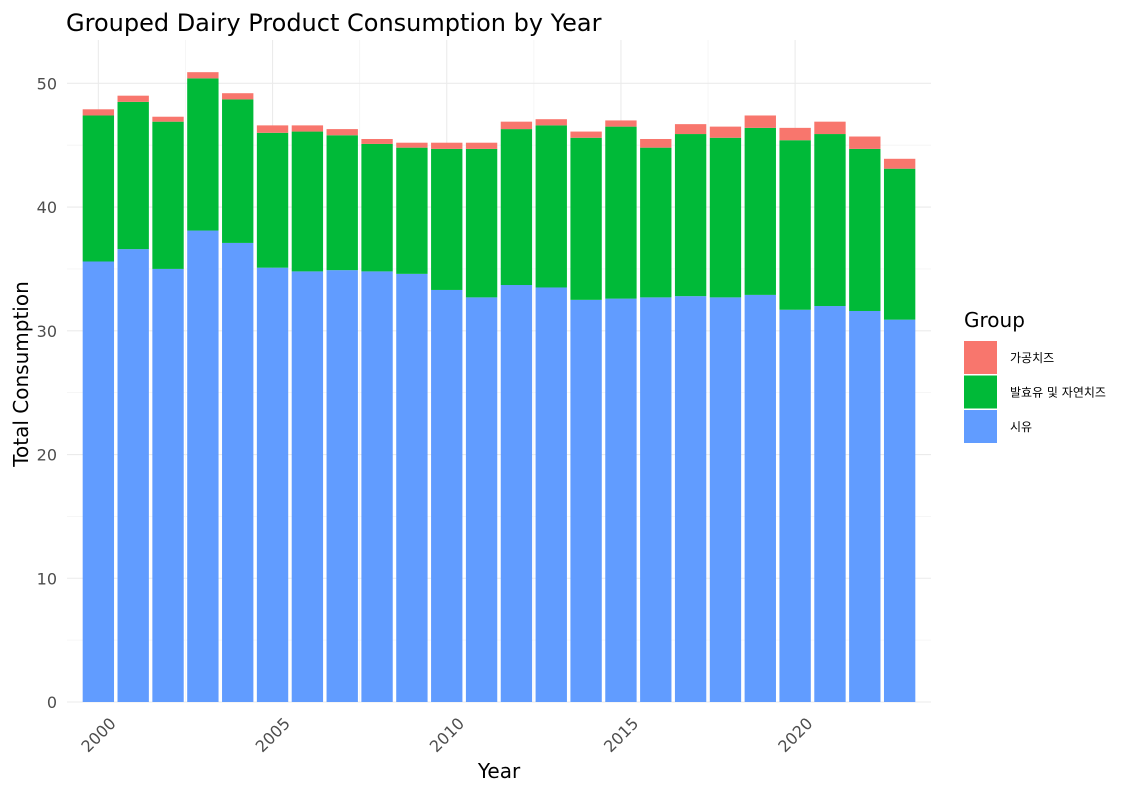 Image resolution: width=1146 pixels, height=793 pixels. What do you see at coordinates (994, 320) in the screenshot?
I see `legend-title: Group` at bounding box center [994, 320].